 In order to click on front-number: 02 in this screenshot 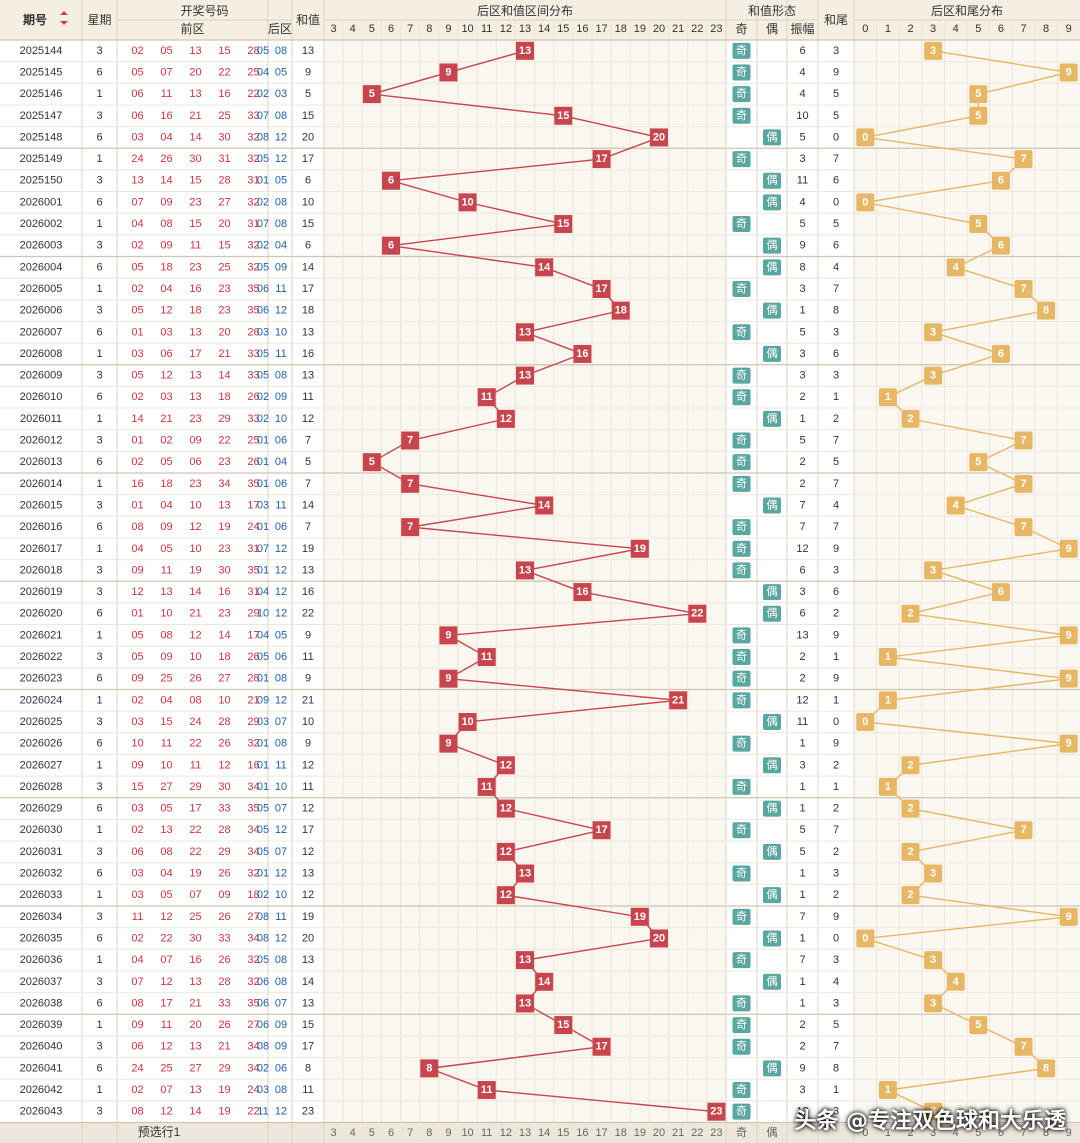, I will do `click(137, 1090)`.